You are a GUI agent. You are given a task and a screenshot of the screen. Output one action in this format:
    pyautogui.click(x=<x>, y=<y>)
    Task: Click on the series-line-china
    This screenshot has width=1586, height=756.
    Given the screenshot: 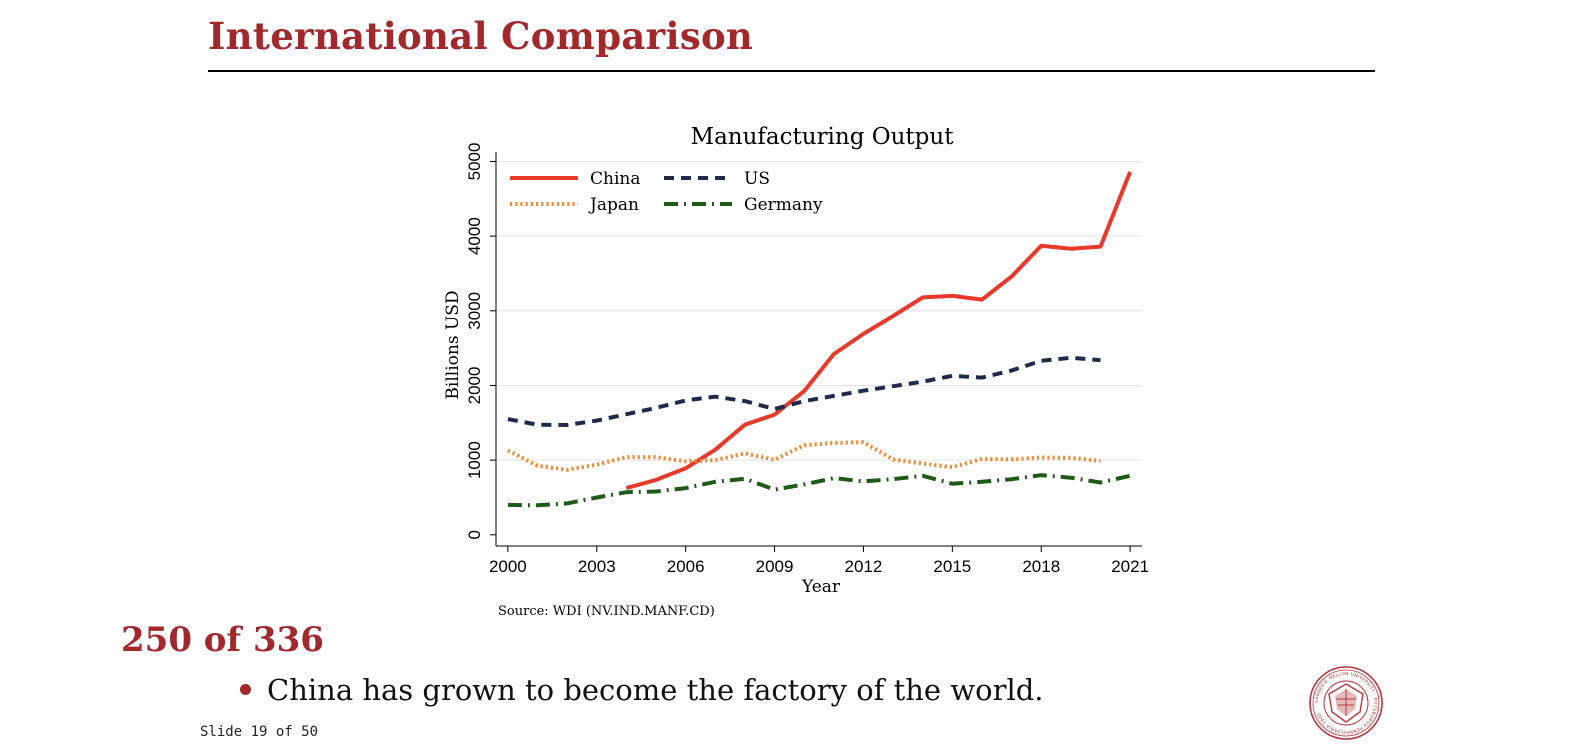 What is the action you would take?
    pyautogui.click(x=878, y=331)
    